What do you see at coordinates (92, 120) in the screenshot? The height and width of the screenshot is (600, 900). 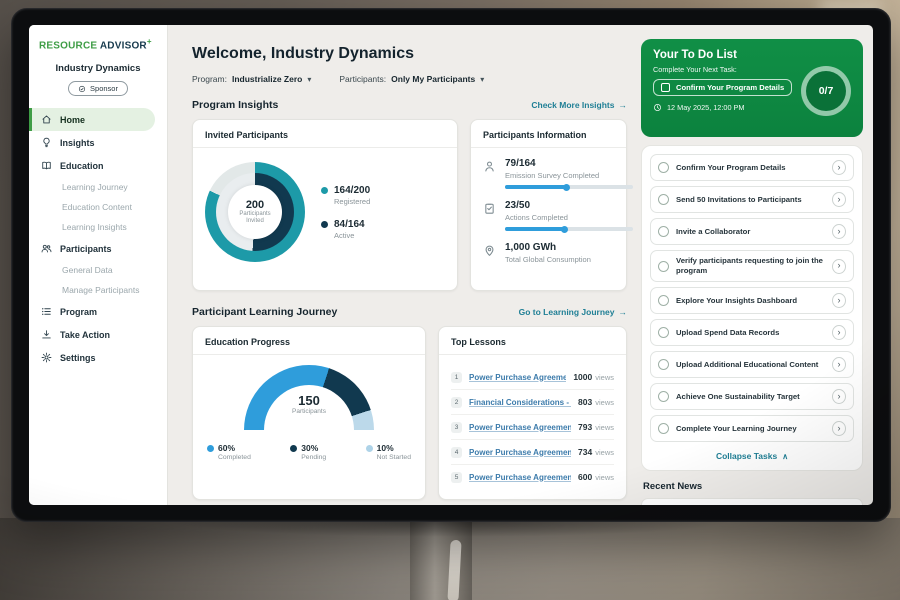 I see `sidebar-item-home: Home` at bounding box center [92, 120].